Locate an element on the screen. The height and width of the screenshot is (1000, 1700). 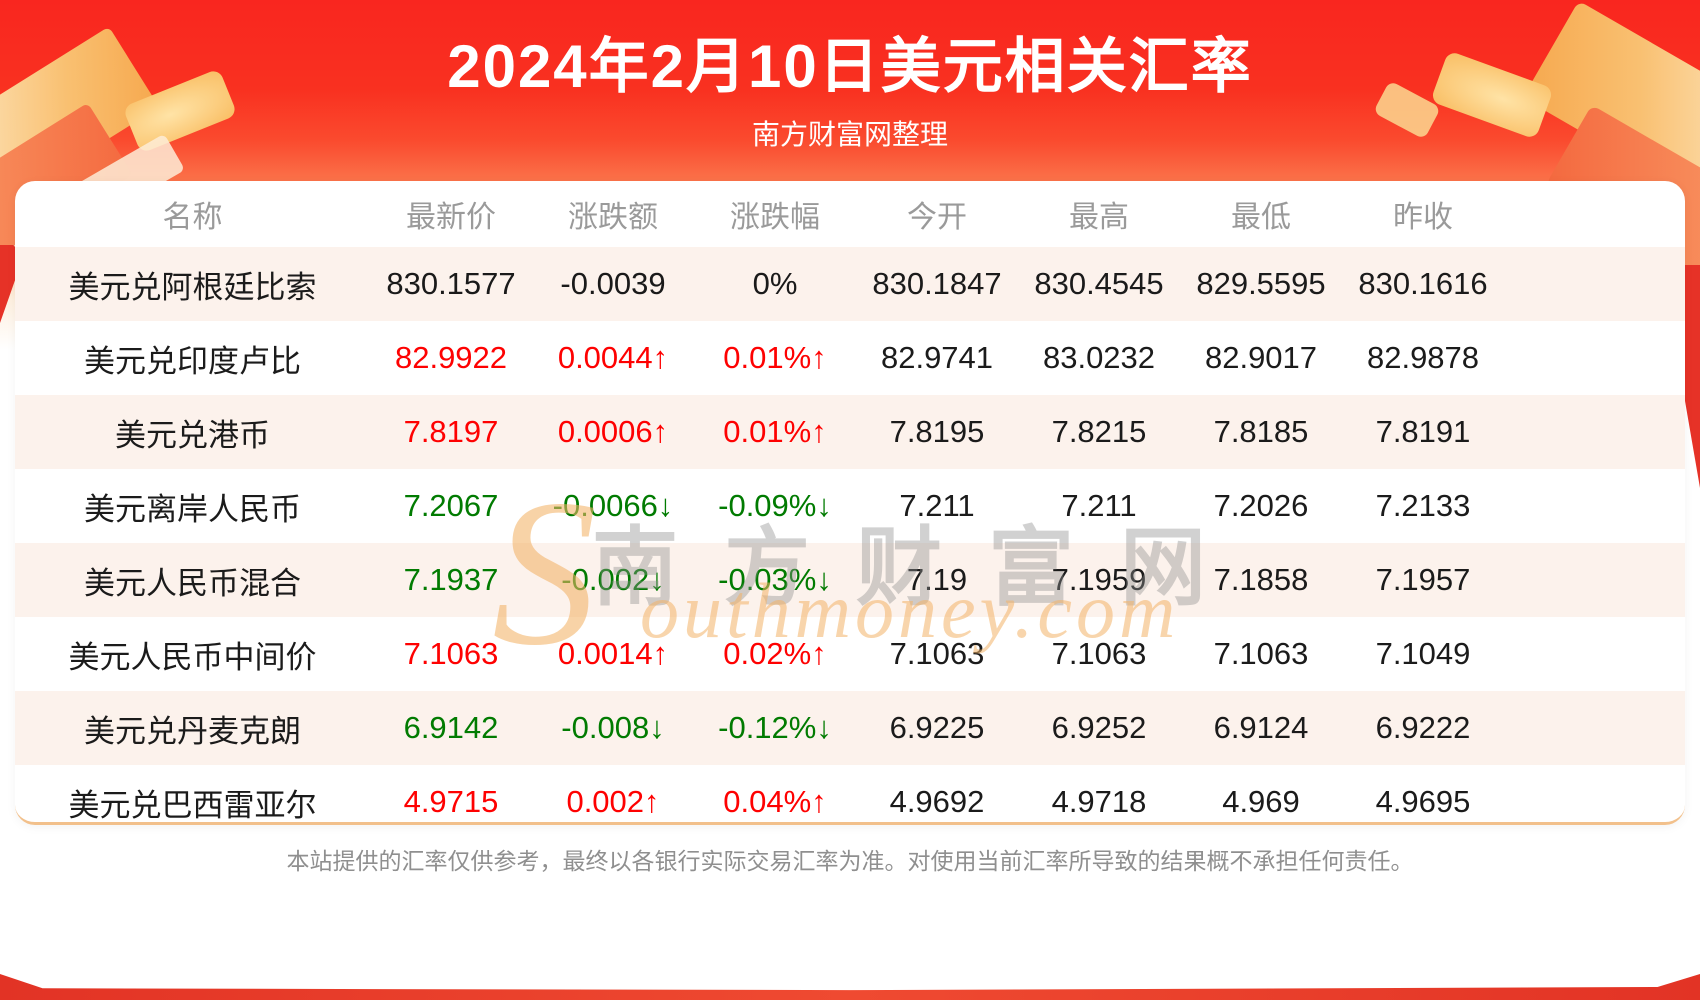
change-cell: -0.0066↓ is located at coordinates (613, 505).